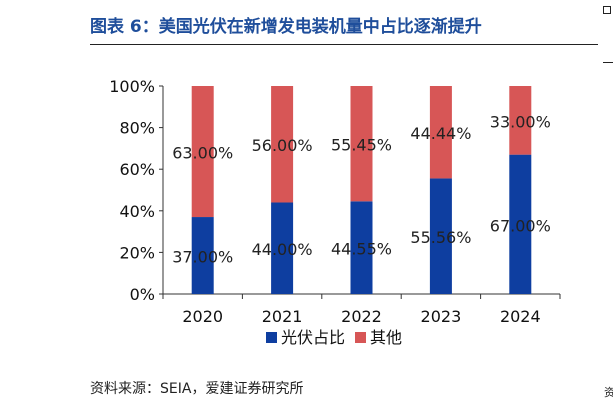  What do you see at coordinates (137, 252) in the screenshot?
I see `y-tick-label: 20%` at bounding box center [137, 252].